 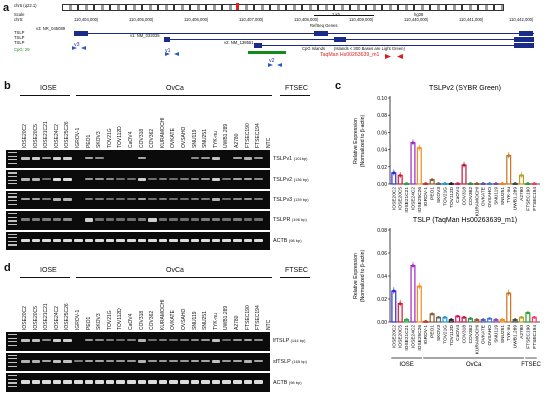 I want to click on chr-label: chr5:, so click(x=19, y=19).